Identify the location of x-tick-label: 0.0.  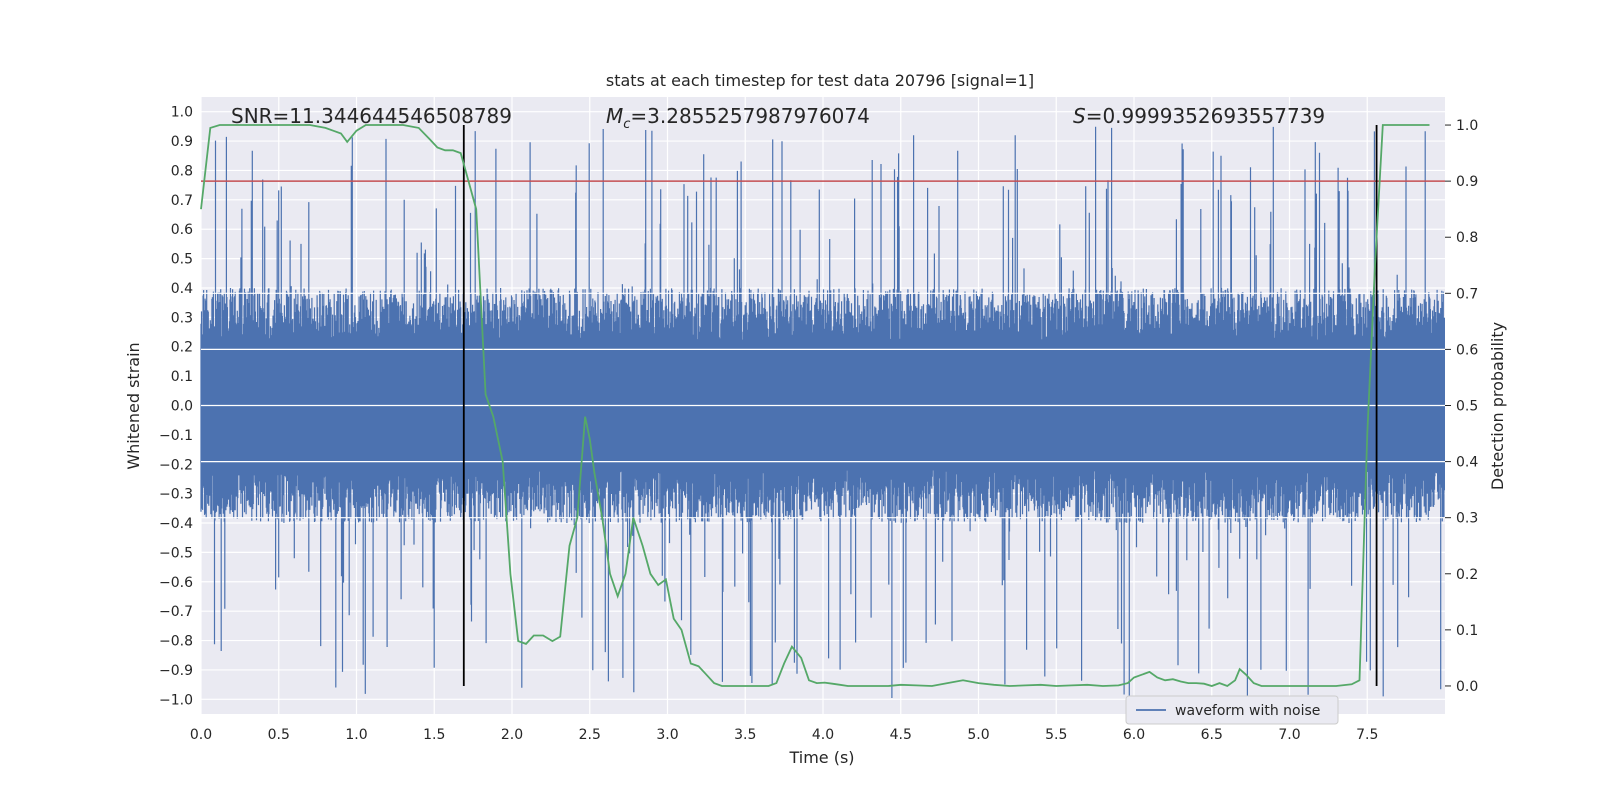
(201, 735).